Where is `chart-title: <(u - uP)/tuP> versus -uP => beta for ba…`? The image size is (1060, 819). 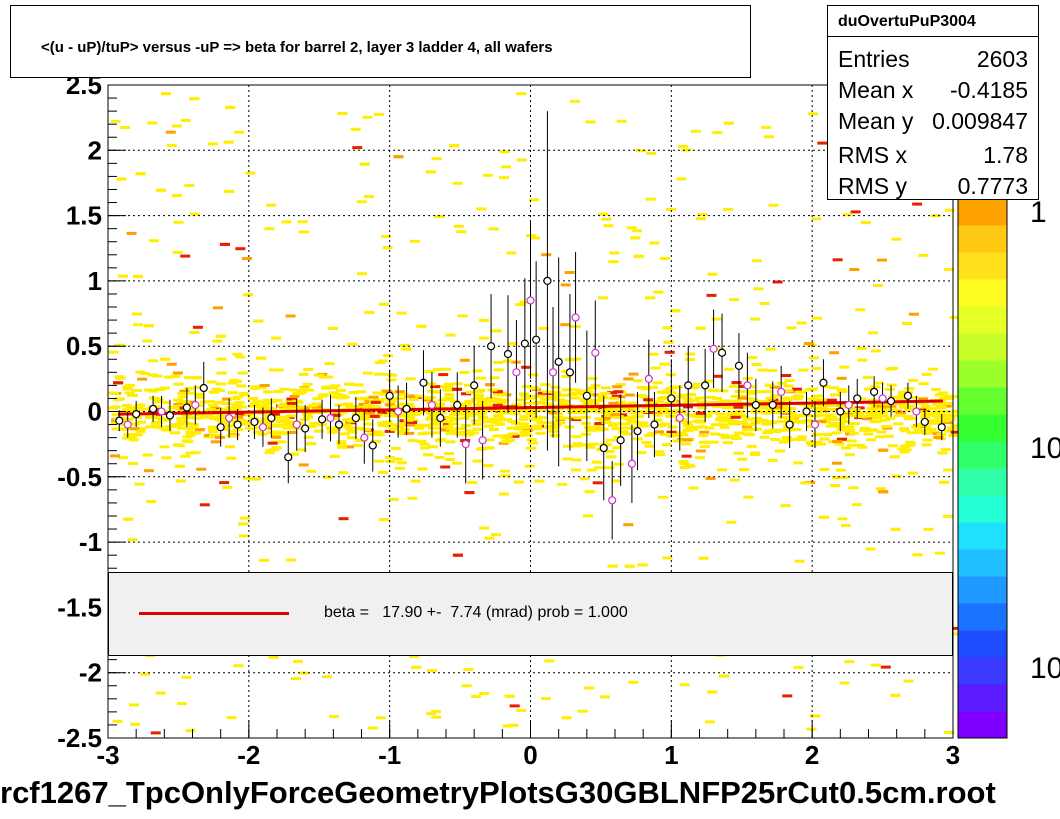
chart-title: <(u - uP)/tuP> versus -uP => beta for ba… is located at coordinates (297, 47).